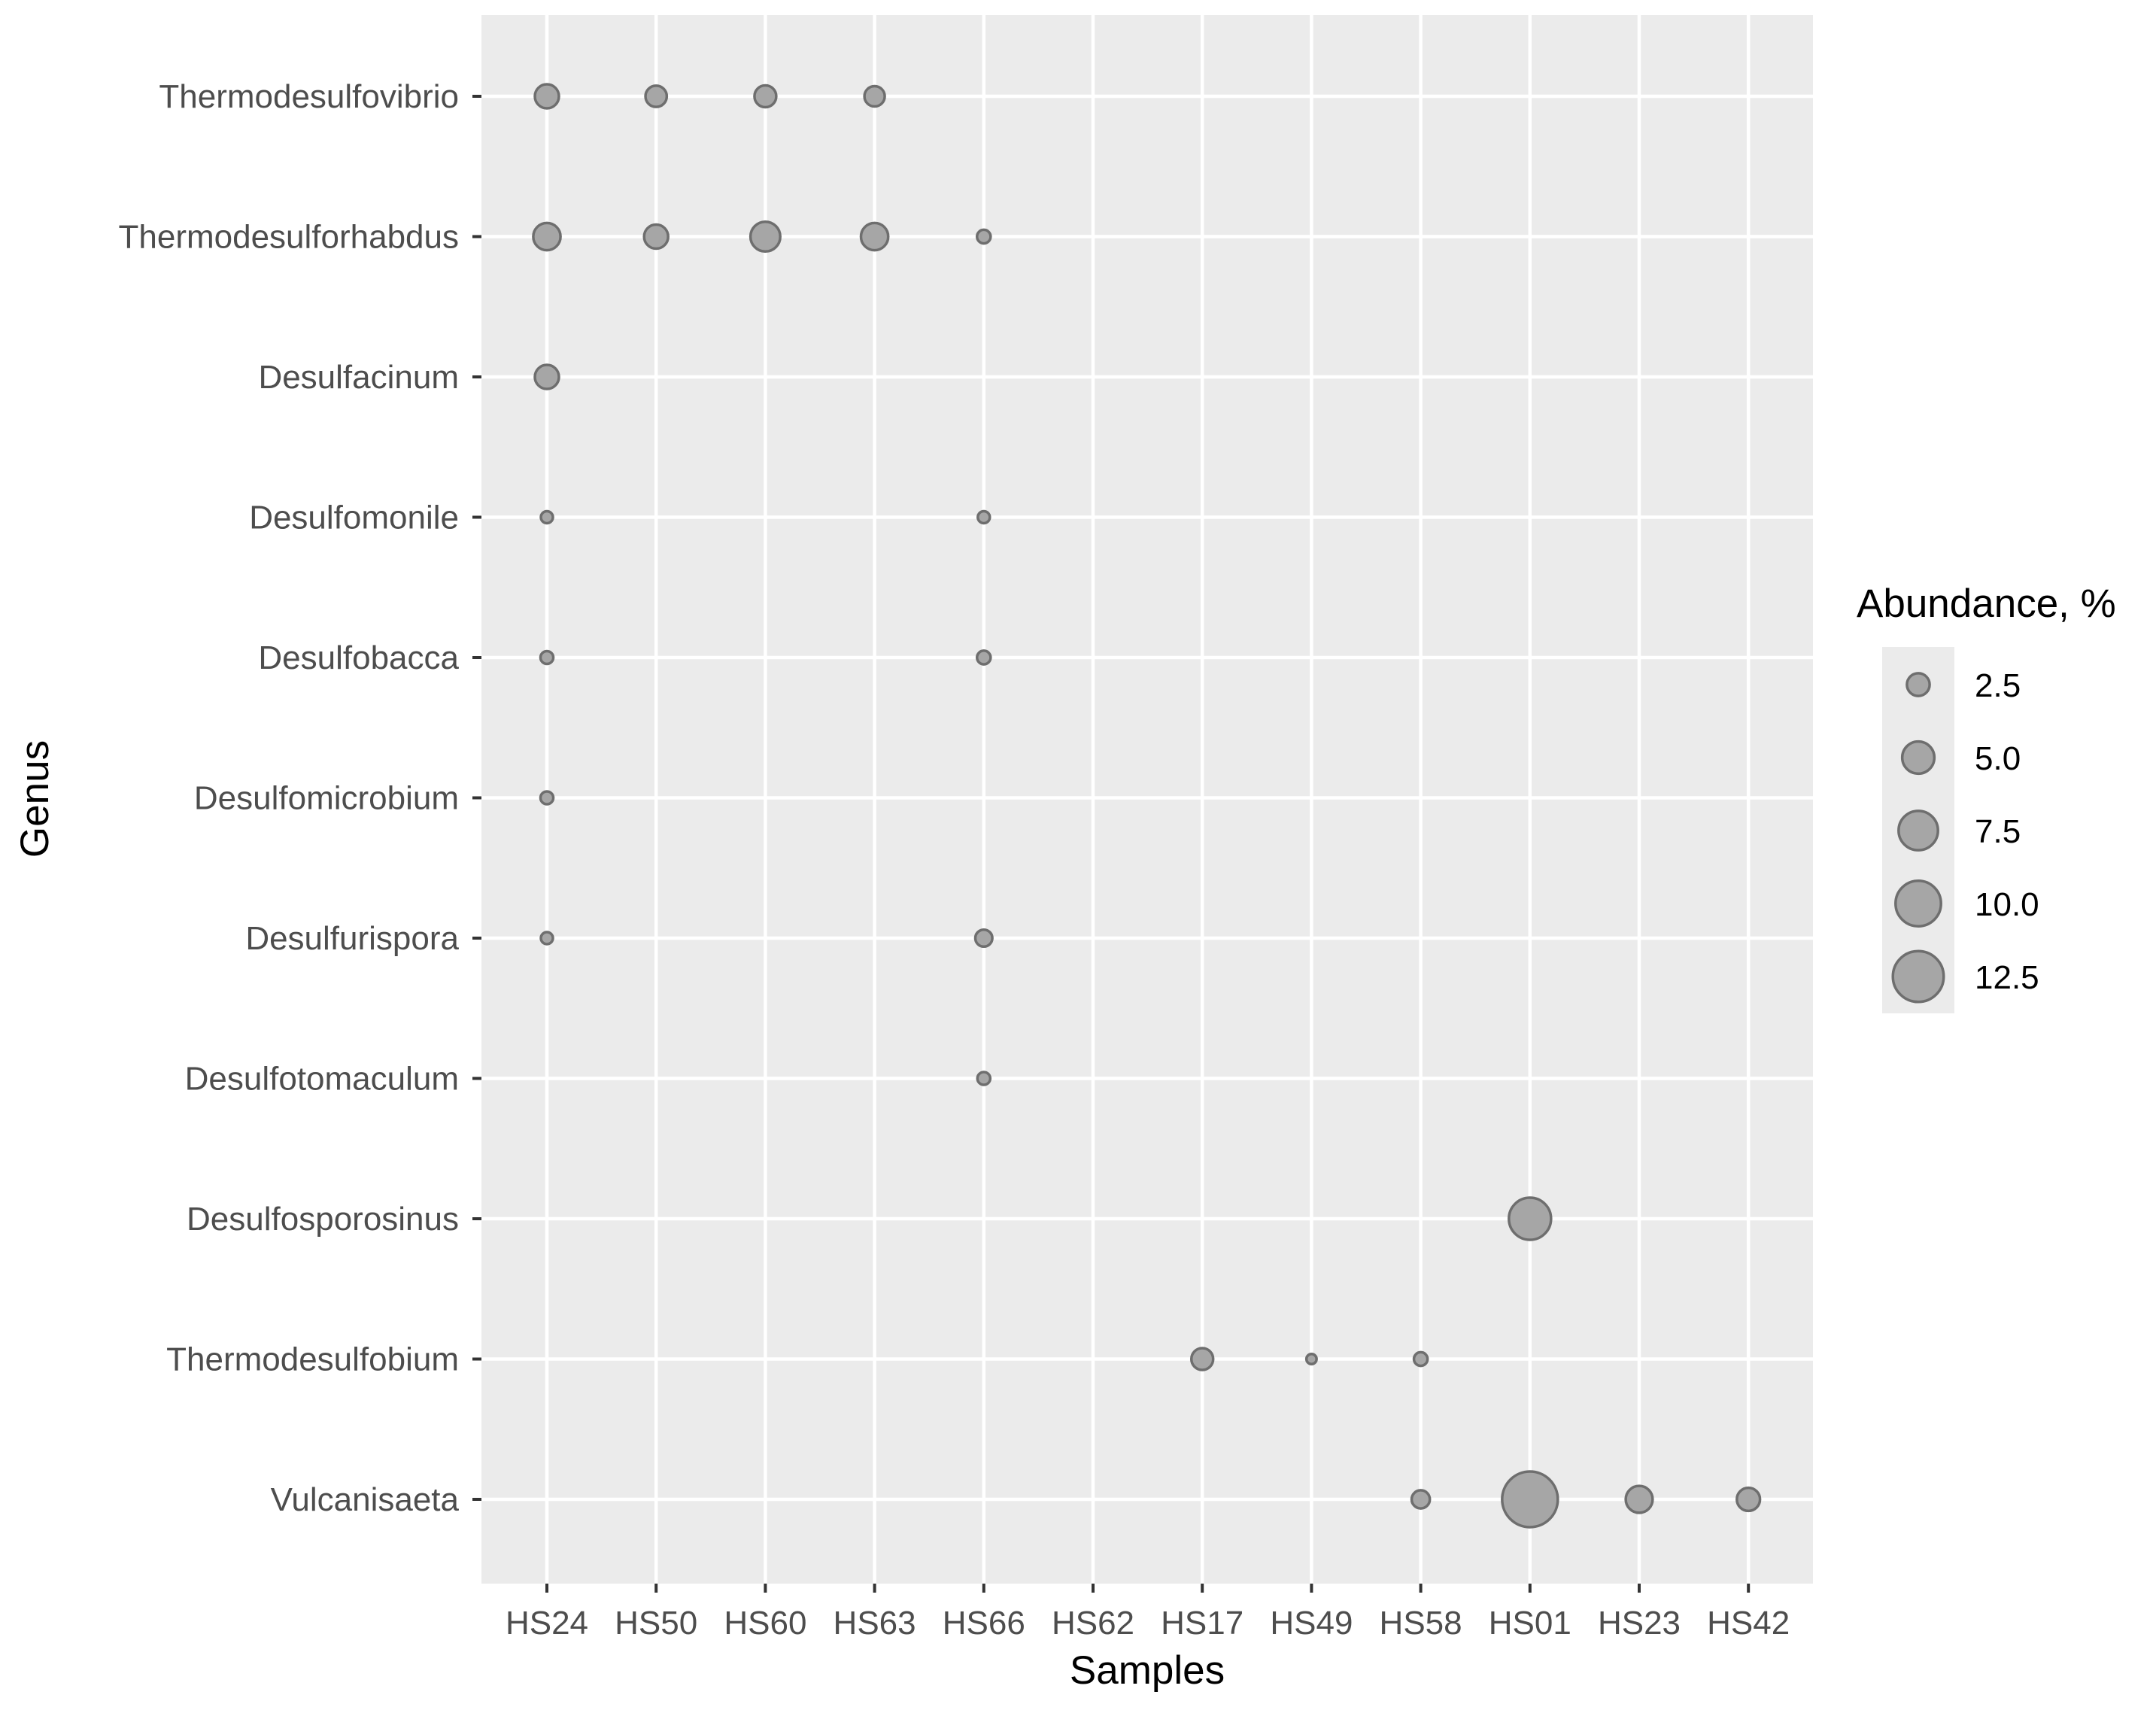  I want to click on legend-title: Abundance, %, so click(1986, 604).